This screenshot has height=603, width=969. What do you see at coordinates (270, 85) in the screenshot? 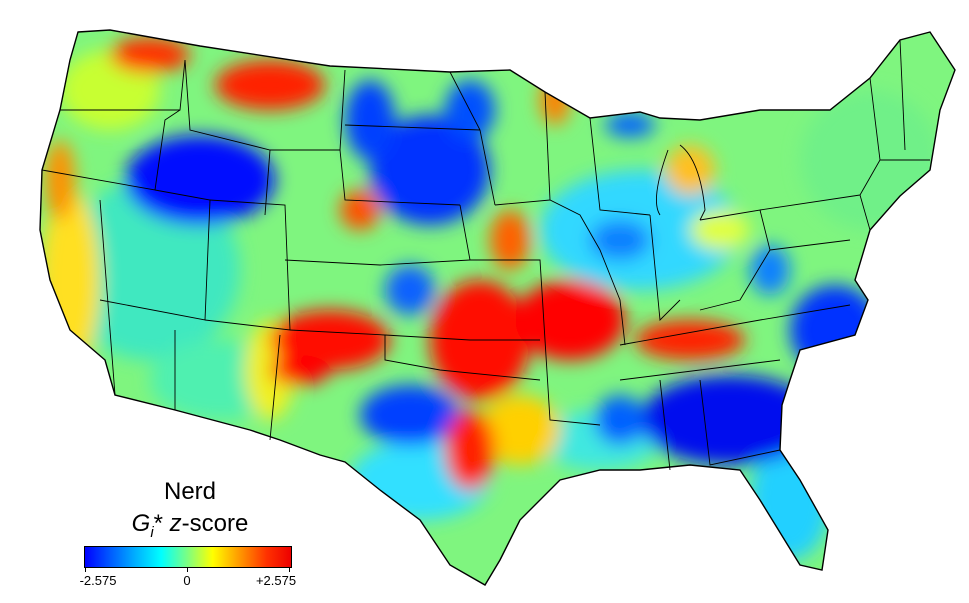
I see `hotspot-montana` at bounding box center [270, 85].